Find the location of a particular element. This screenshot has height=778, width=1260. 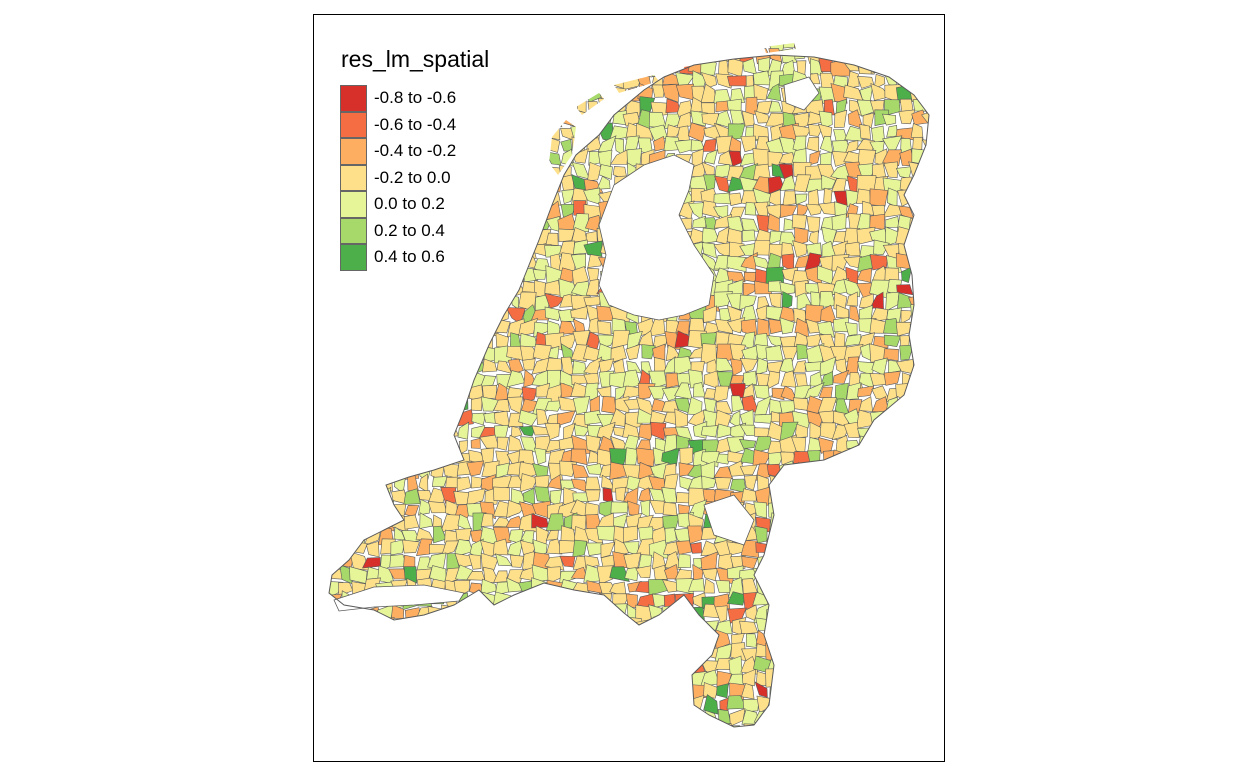

legend-entry: -0.2 to 0.0 is located at coordinates (414, 177).